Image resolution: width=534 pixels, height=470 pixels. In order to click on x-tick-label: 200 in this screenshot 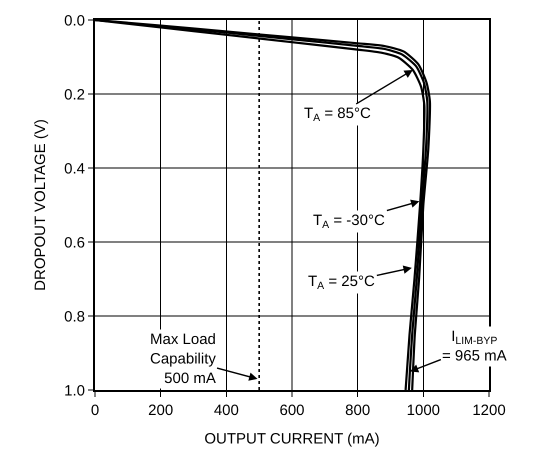, I will do `click(161, 410)`.